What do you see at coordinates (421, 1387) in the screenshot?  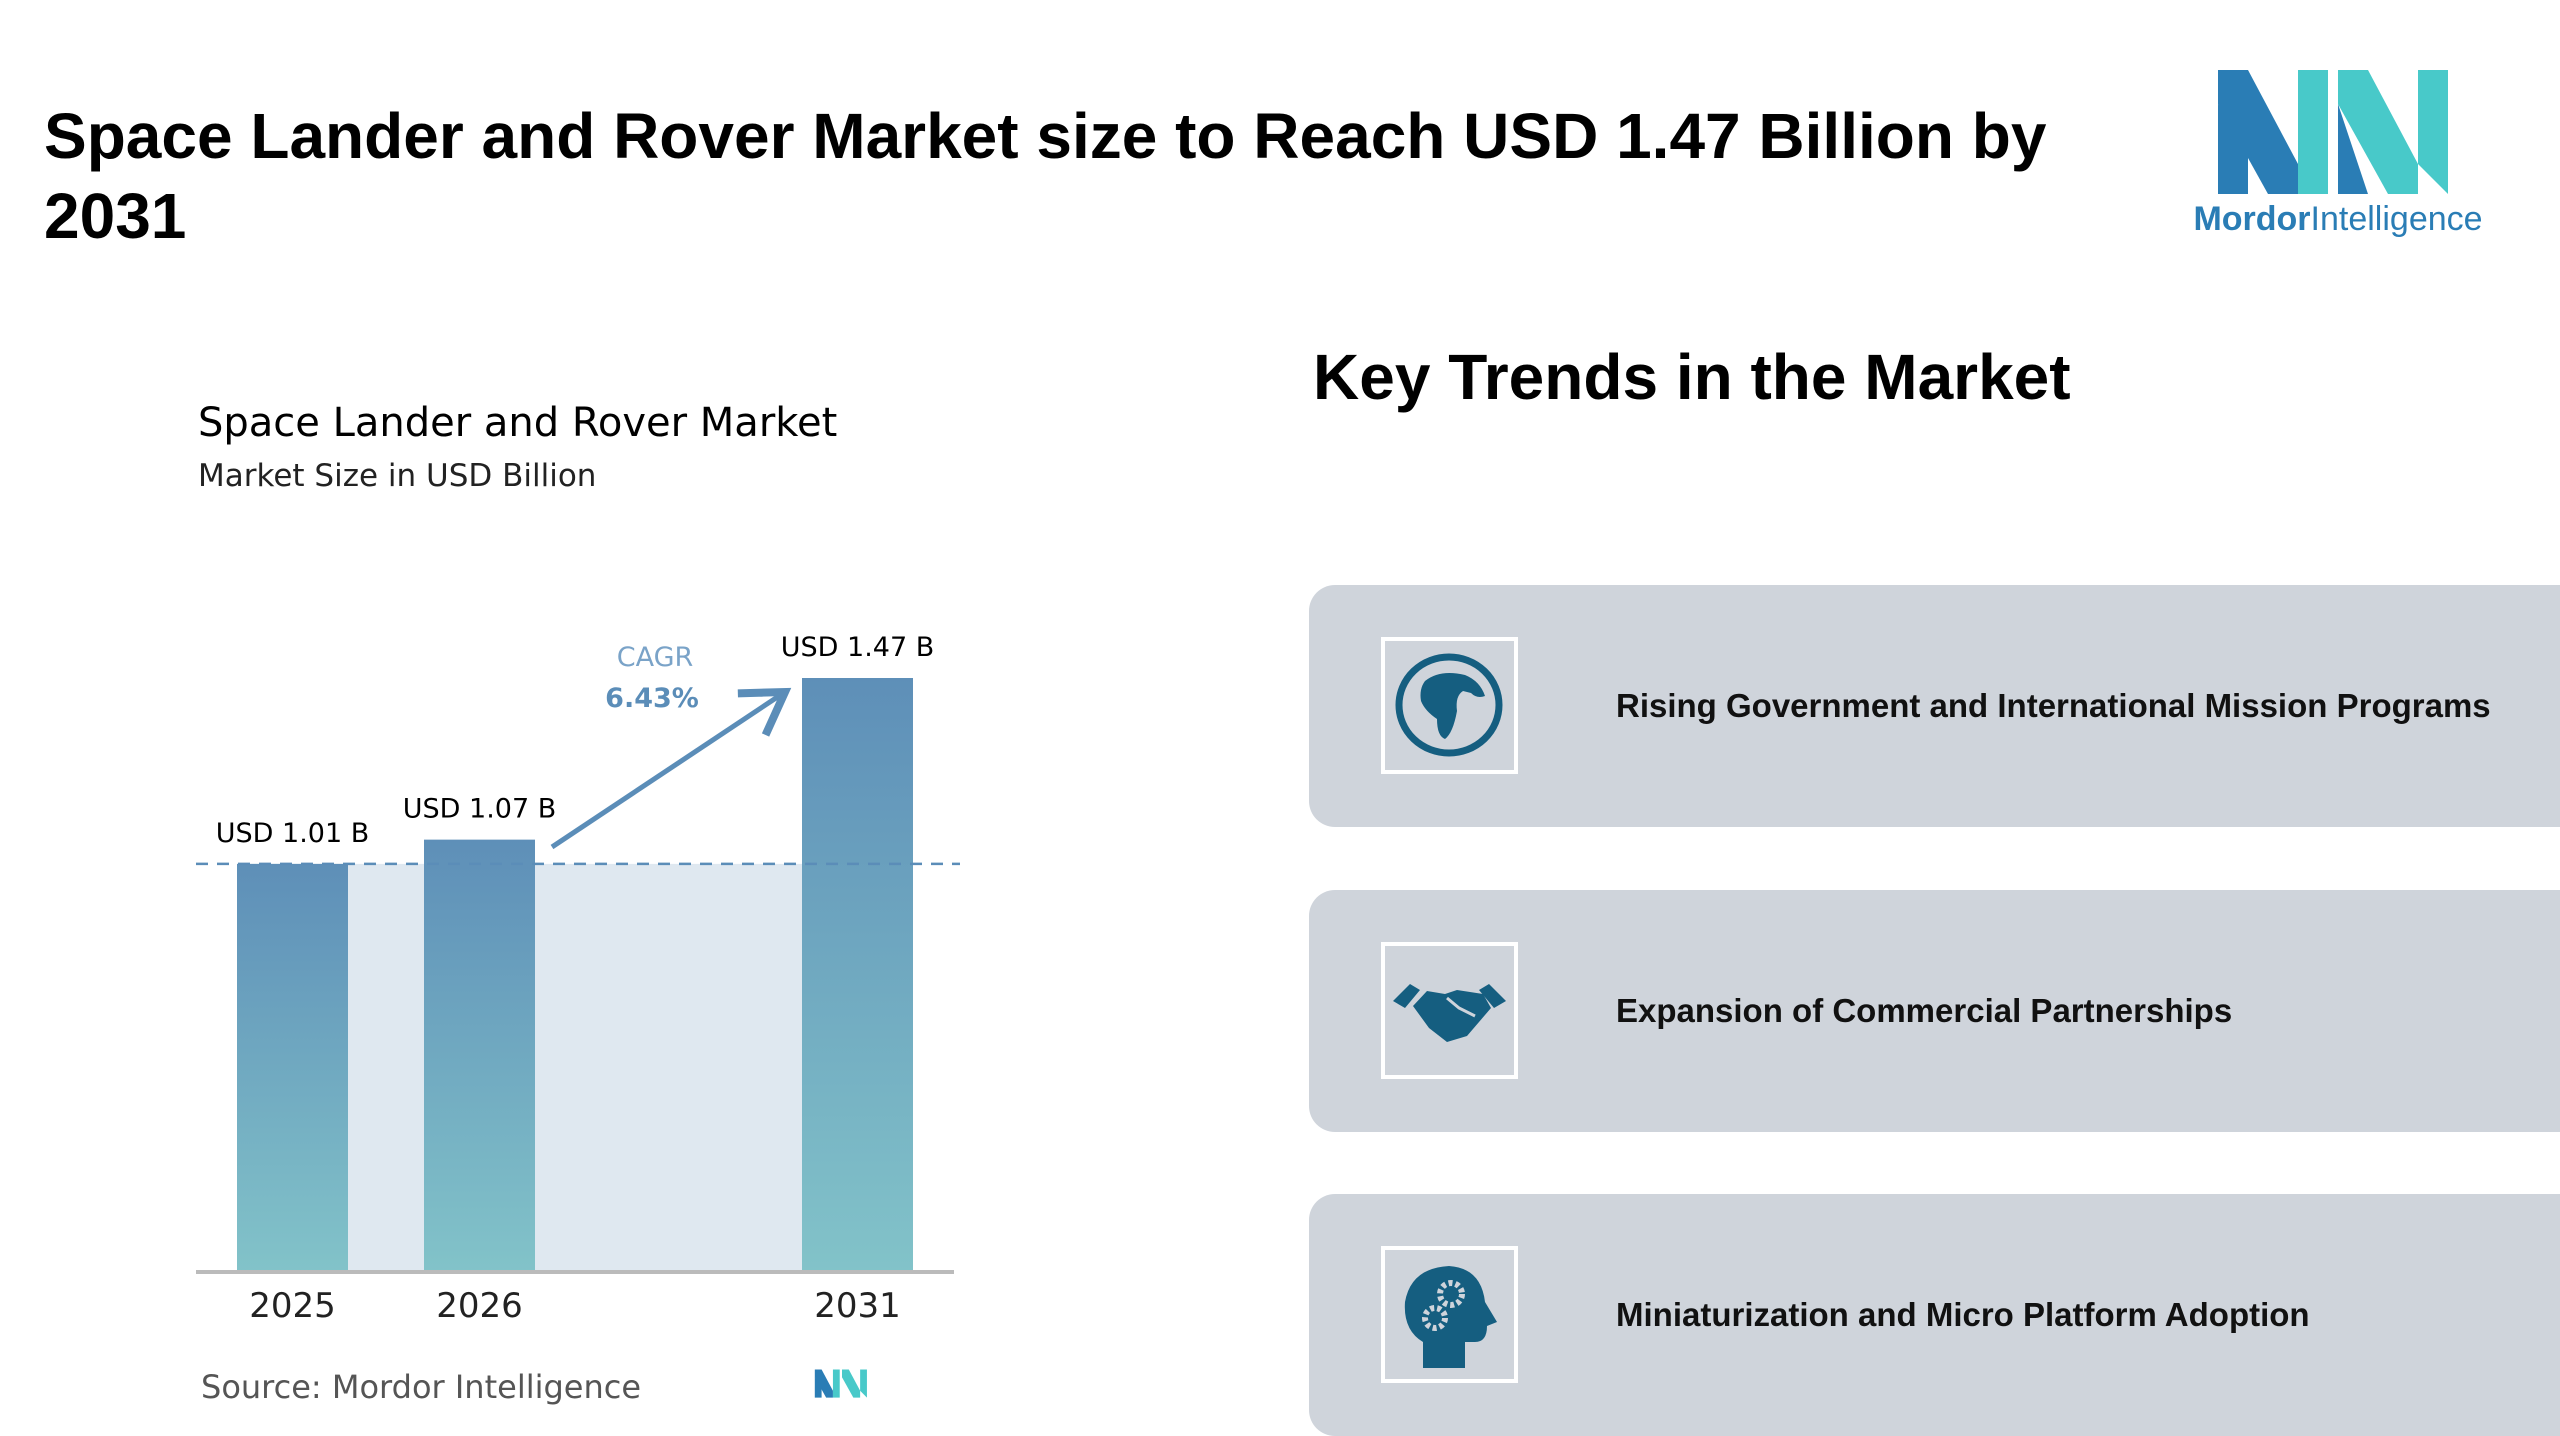 I see `source-text: Source: Mordor Intelligence` at bounding box center [421, 1387].